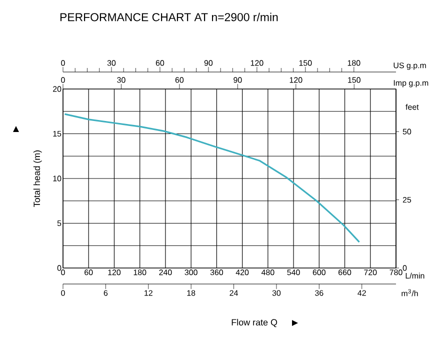 The image size is (442, 348). Describe the element at coordinates (169, 17) in the screenshot. I see `chart-title: PERFORMANCE CHART AT n=2900 r/min` at that location.